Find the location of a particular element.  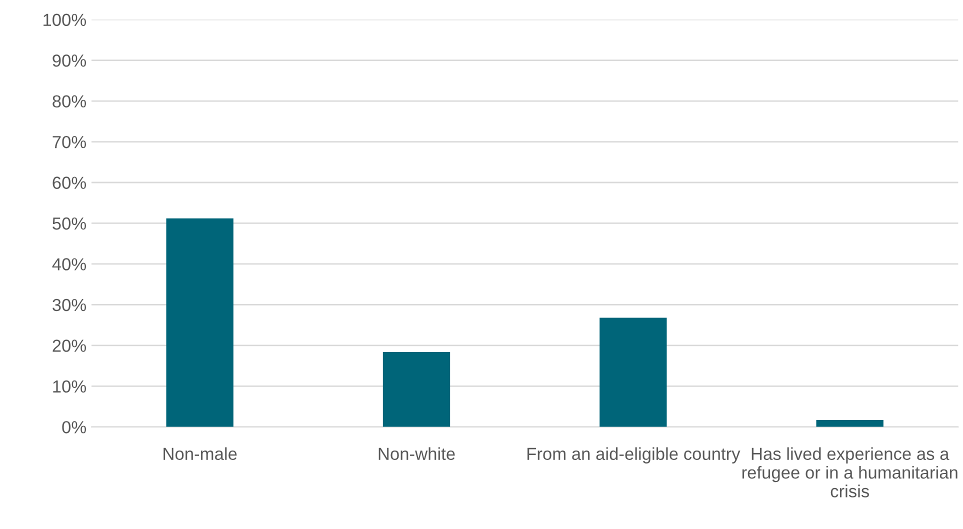

y-tick-label: 50% is located at coordinates (69, 223).